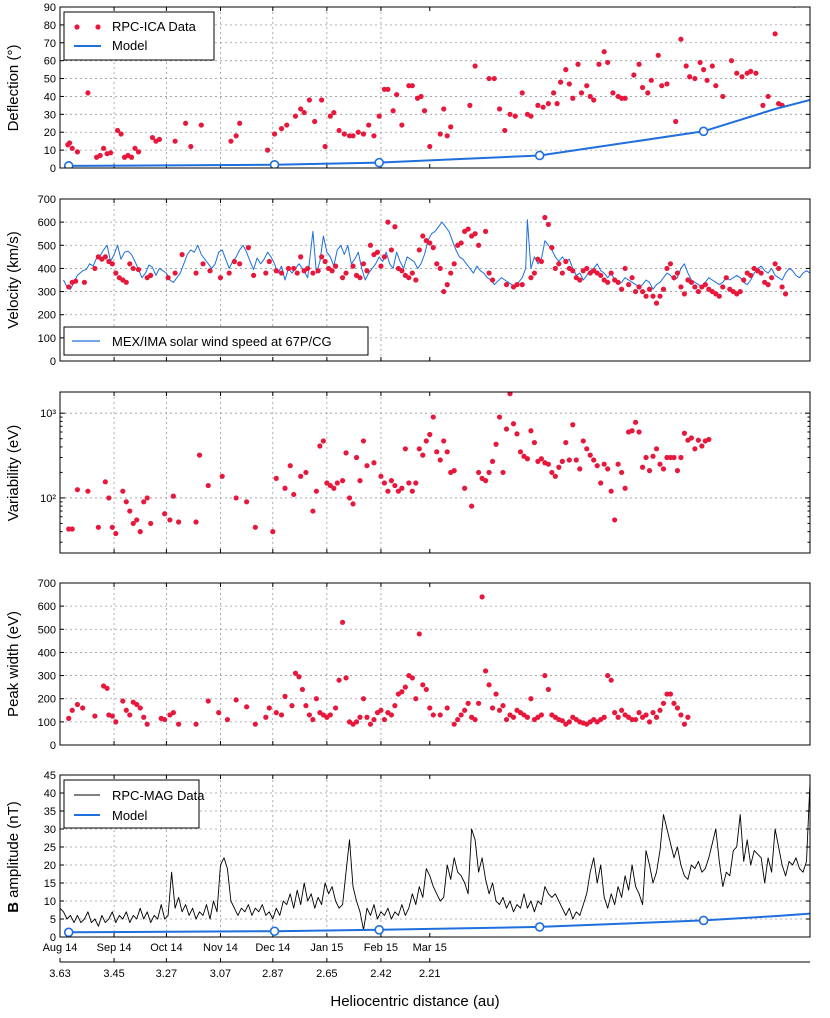  What do you see at coordinates (134, 804) in the screenshot?
I see `legend-b-amplitude: RPC-MAG Data Model` at bounding box center [134, 804].